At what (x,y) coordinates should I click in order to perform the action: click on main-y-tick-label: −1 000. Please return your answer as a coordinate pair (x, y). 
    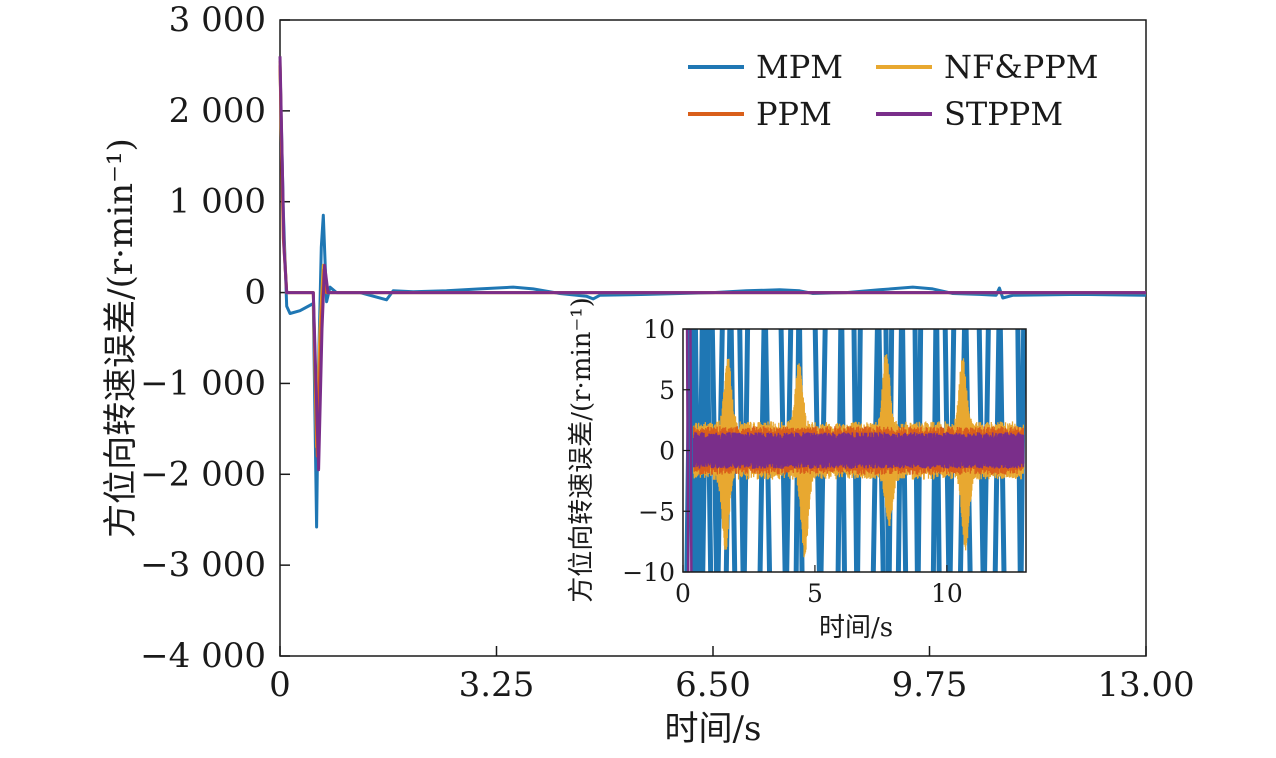
    Looking at the image, I should click on (203, 383).